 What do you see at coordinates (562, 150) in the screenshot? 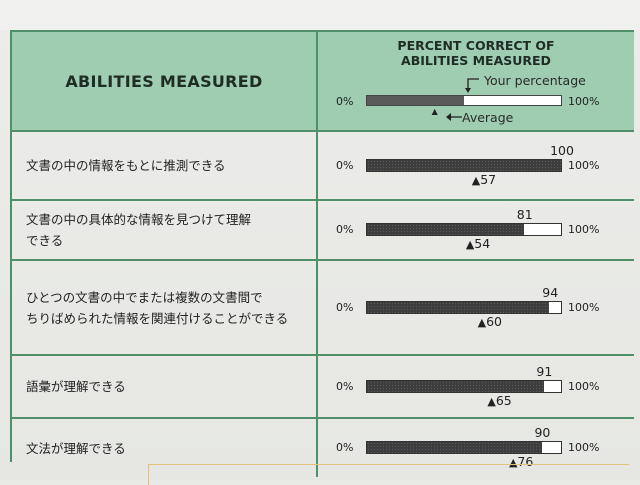
I see `your-percentage-value: 100` at bounding box center [562, 150].